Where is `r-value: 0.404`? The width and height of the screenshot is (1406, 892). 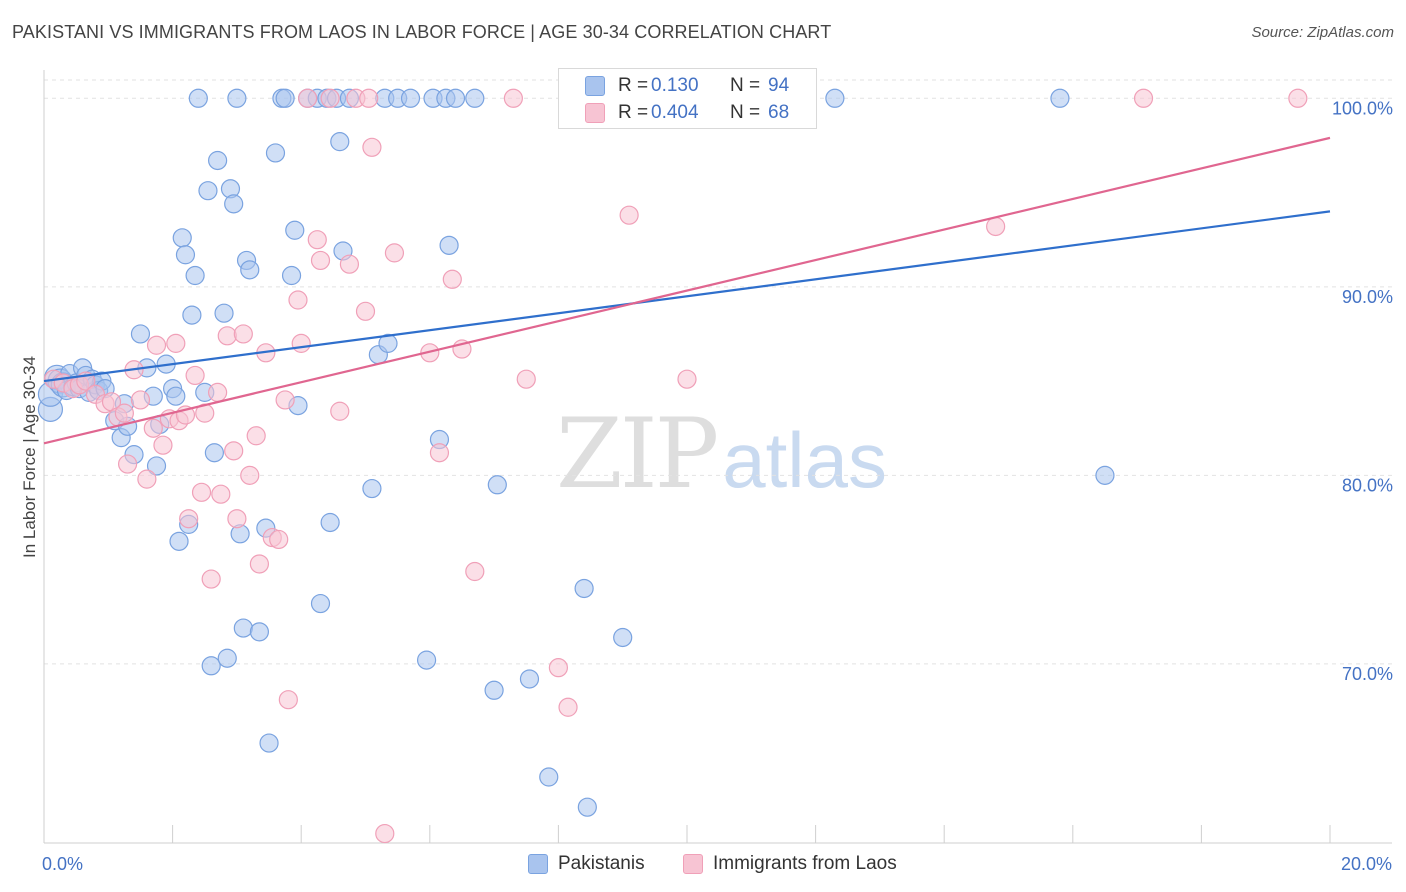
r-value: 0.404 is located at coordinates (675, 112).